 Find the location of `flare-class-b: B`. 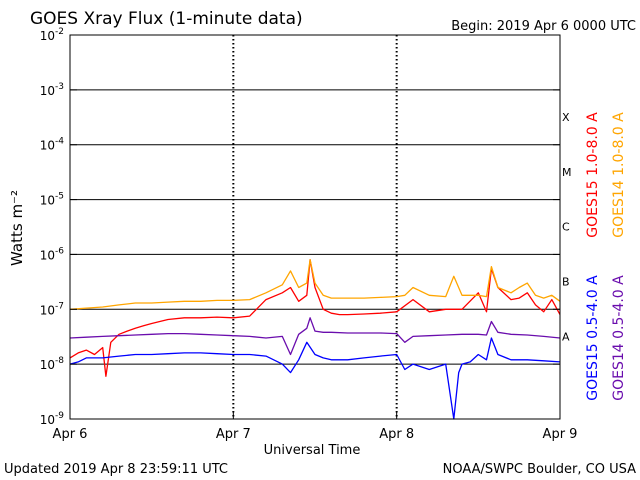

flare-class-b: B is located at coordinates (566, 282).